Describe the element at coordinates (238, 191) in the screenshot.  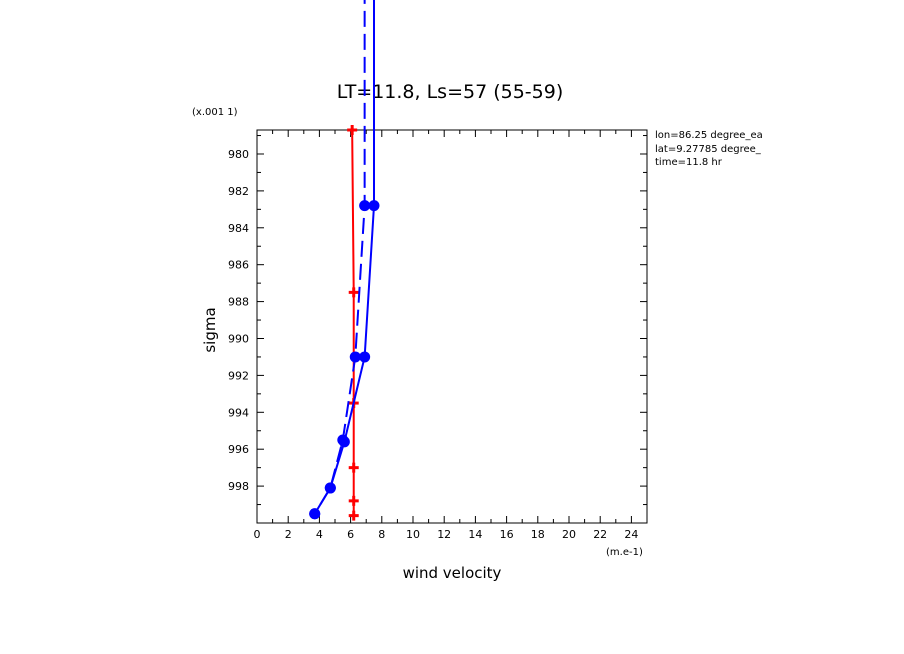
I see `y-tick-label: 982` at that location.